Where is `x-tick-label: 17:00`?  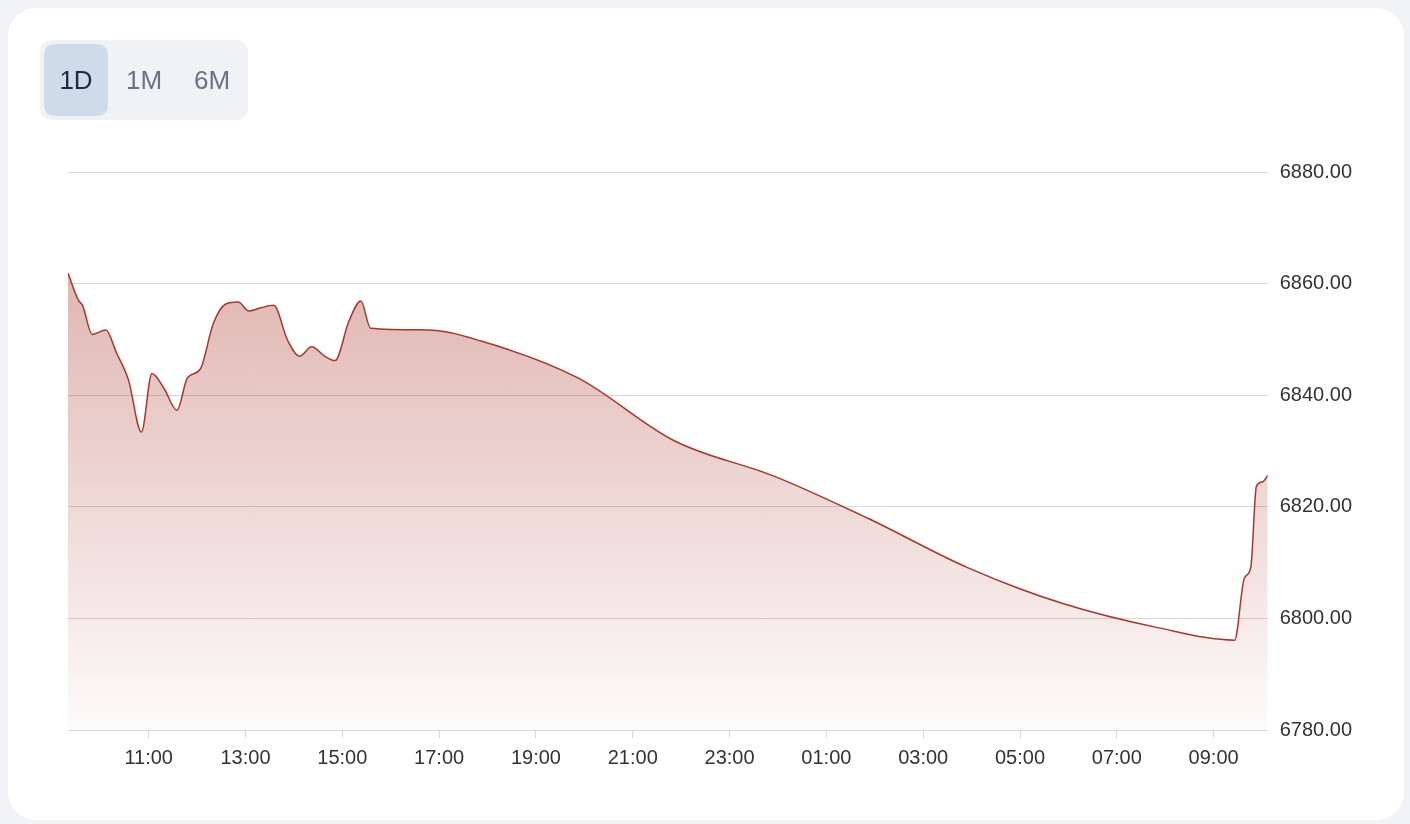 x-tick-label: 17:00 is located at coordinates (439, 756).